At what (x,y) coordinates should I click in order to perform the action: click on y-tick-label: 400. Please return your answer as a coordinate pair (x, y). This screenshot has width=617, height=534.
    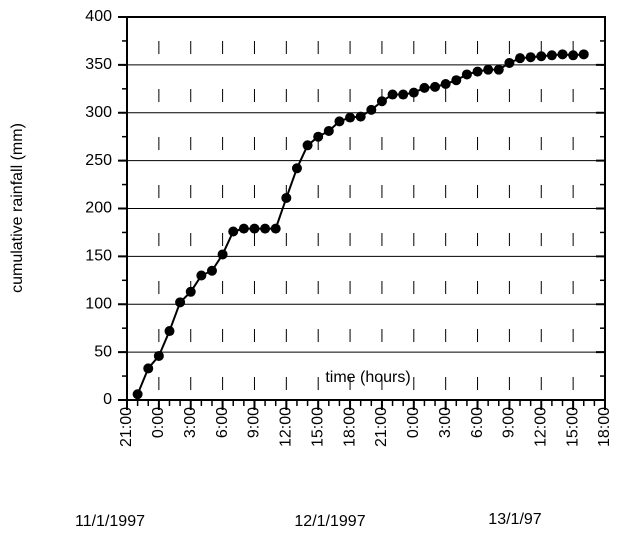
    Looking at the image, I should click on (98, 16).